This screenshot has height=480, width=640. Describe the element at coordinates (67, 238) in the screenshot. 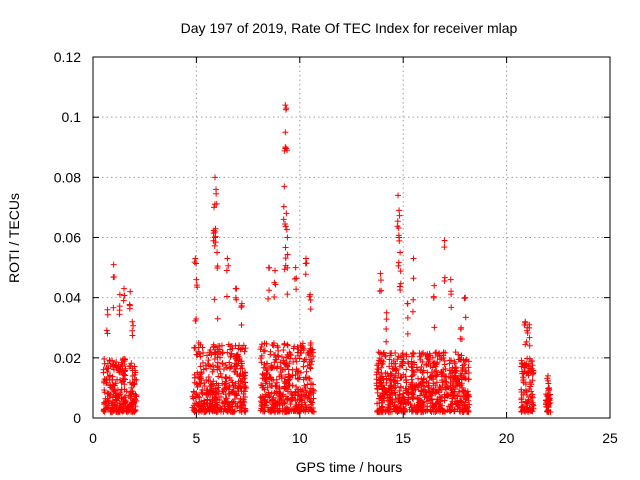

I see `y-tick-label: 0.06` at that location.